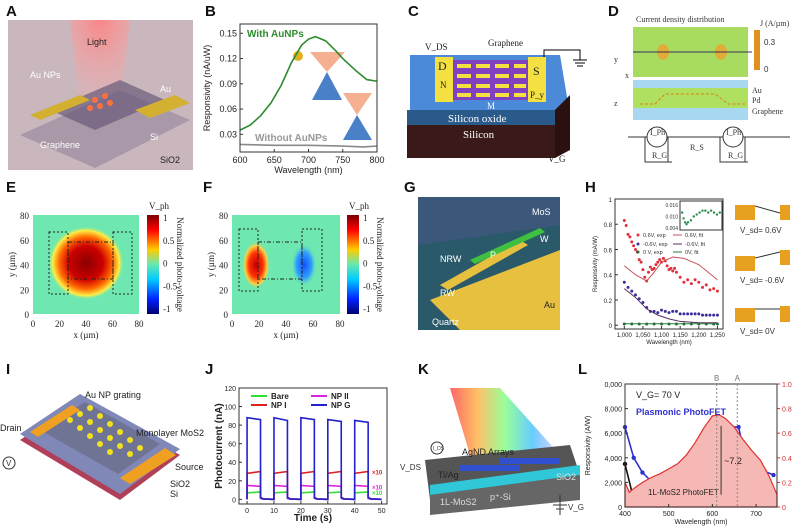 The width and height of the screenshot is (800, 530). I want to click on band-diagrams: V_sd= 0.6V V_sd= -0.6V V_sd= 0V, so click(762, 270).